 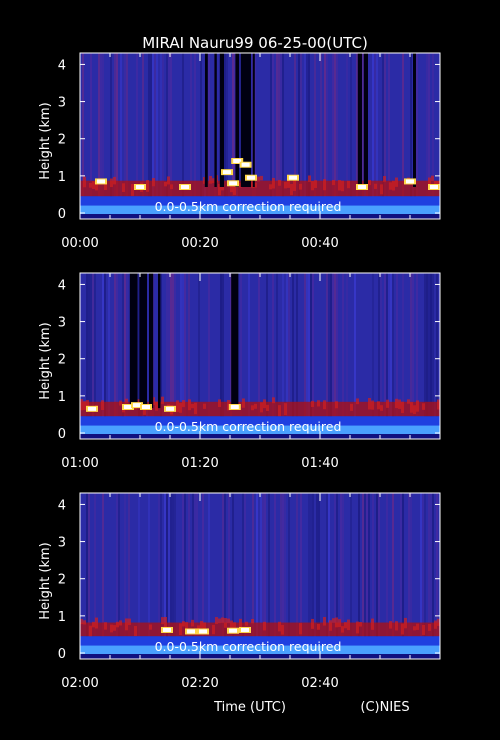 I want to click on x-tick-label: 02:20, so click(x=199, y=683).